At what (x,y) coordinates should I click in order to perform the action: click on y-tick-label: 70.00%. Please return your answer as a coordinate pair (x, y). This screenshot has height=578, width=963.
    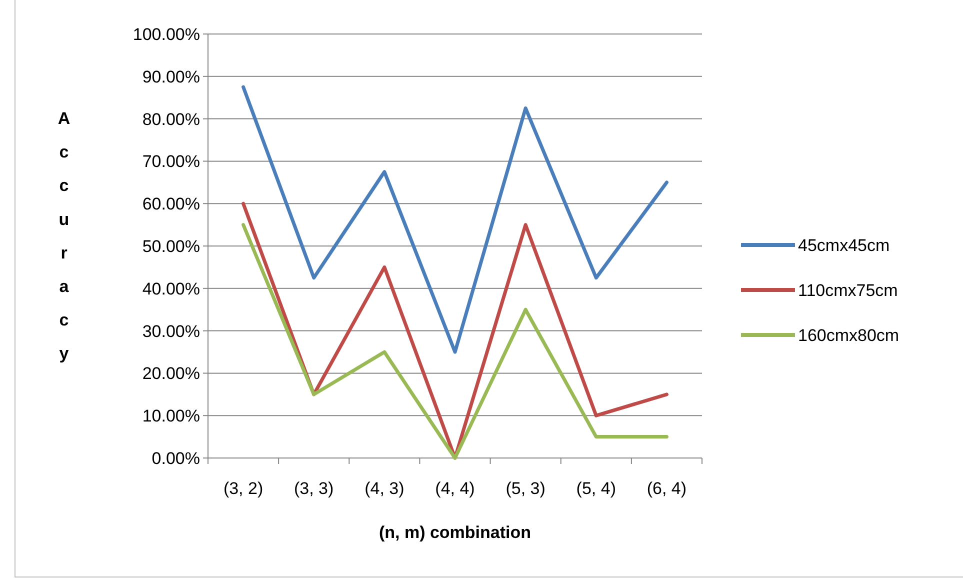
    Looking at the image, I should click on (171, 162).